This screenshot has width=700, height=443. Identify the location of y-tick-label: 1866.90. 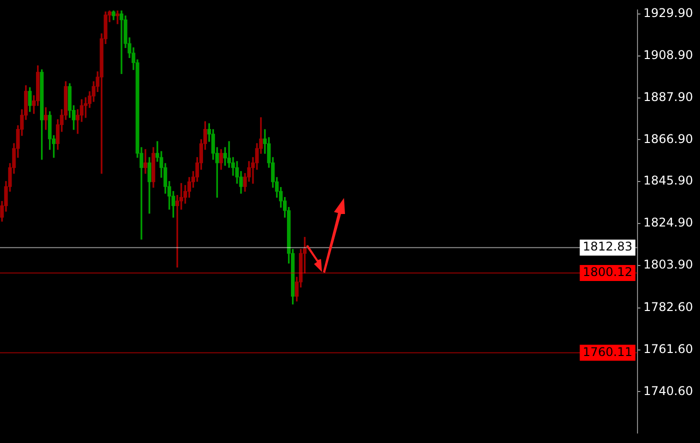
(668, 139).